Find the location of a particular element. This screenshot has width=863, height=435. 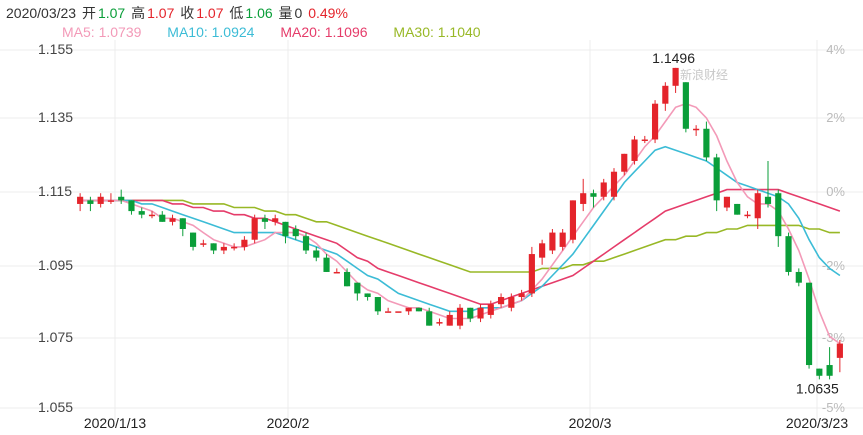

volume-value: 0 is located at coordinates (298, 13).